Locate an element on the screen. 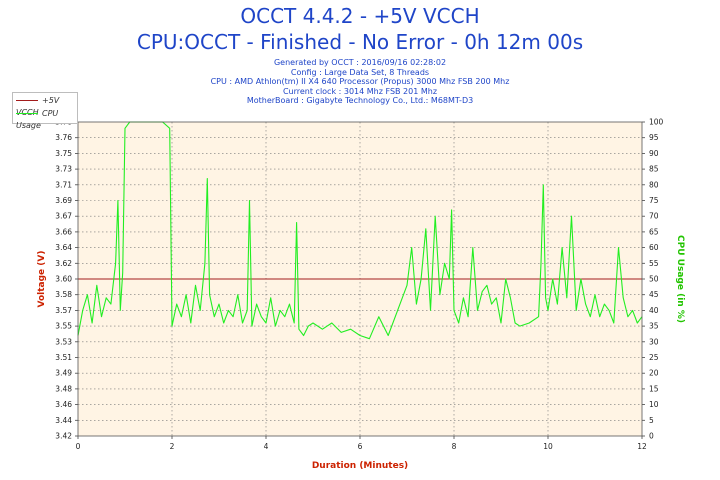  x-tick-label: 0 is located at coordinates (78, 446).